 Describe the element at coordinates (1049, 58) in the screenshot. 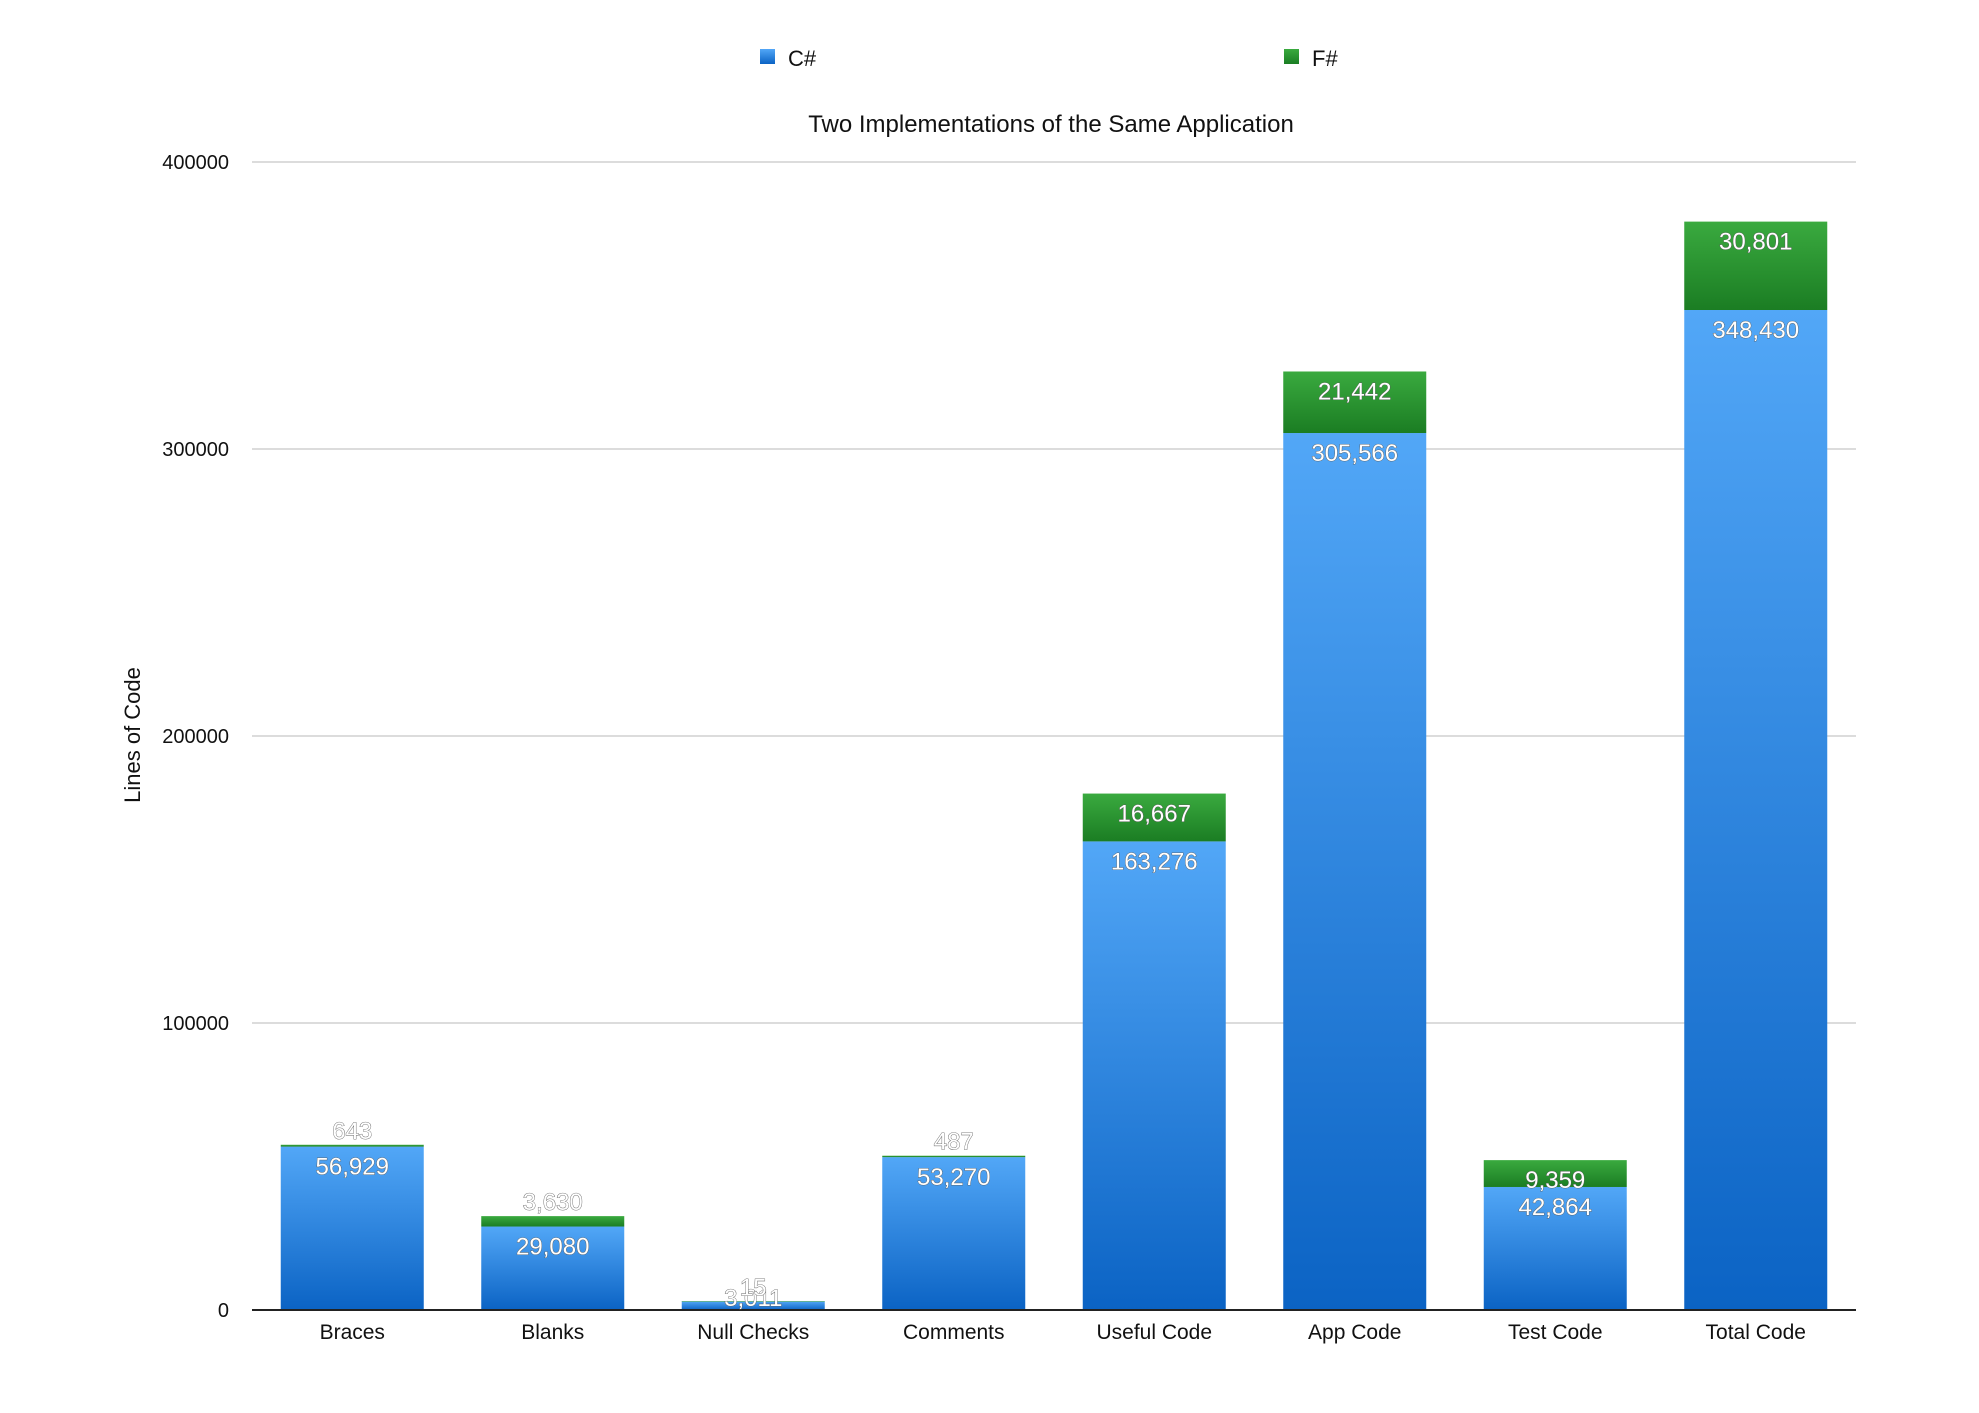

I see `legend: C# F#` at that location.